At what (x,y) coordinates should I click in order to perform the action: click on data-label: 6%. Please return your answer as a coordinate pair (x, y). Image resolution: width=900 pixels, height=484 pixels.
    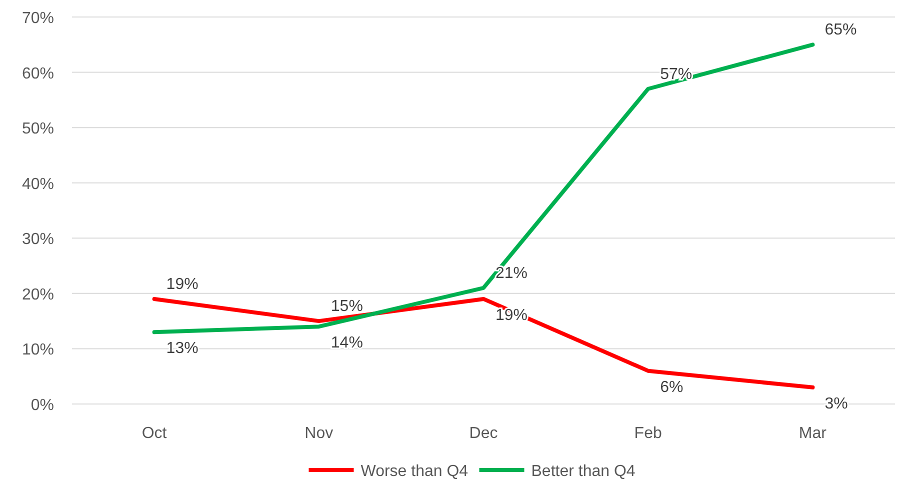
    Looking at the image, I should click on (672, 387).